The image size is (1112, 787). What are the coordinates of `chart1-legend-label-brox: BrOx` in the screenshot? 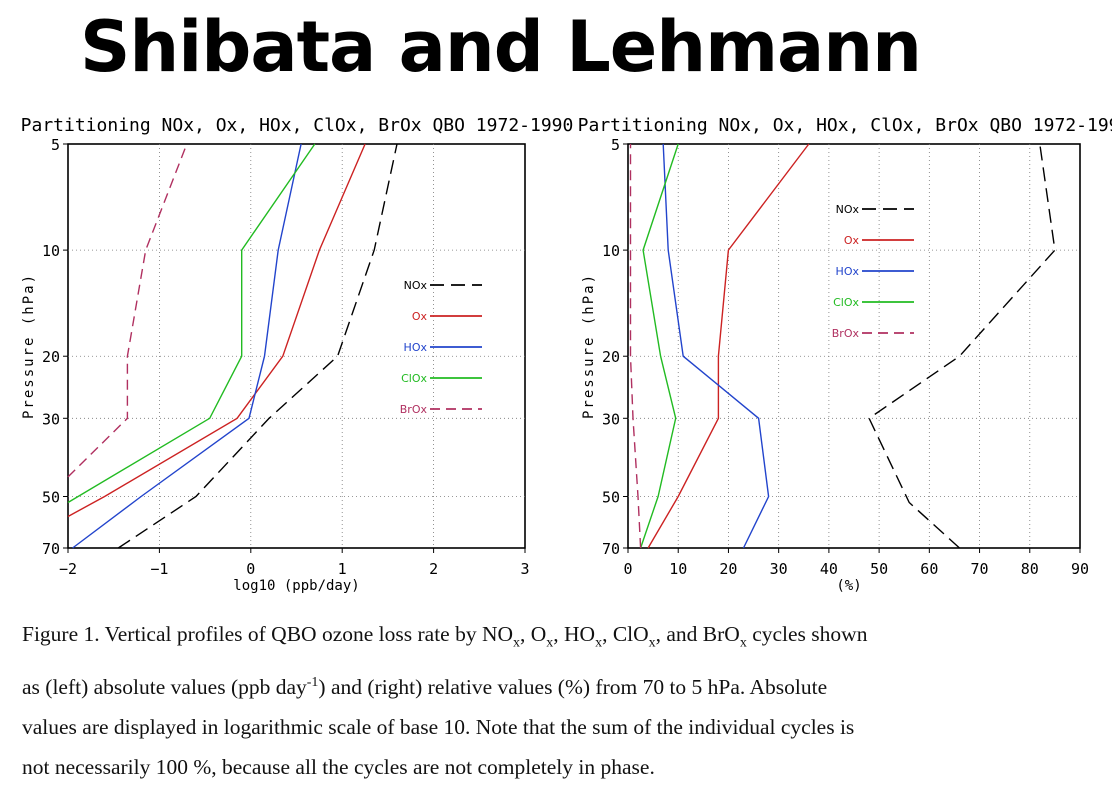 It's located at (414, 409).